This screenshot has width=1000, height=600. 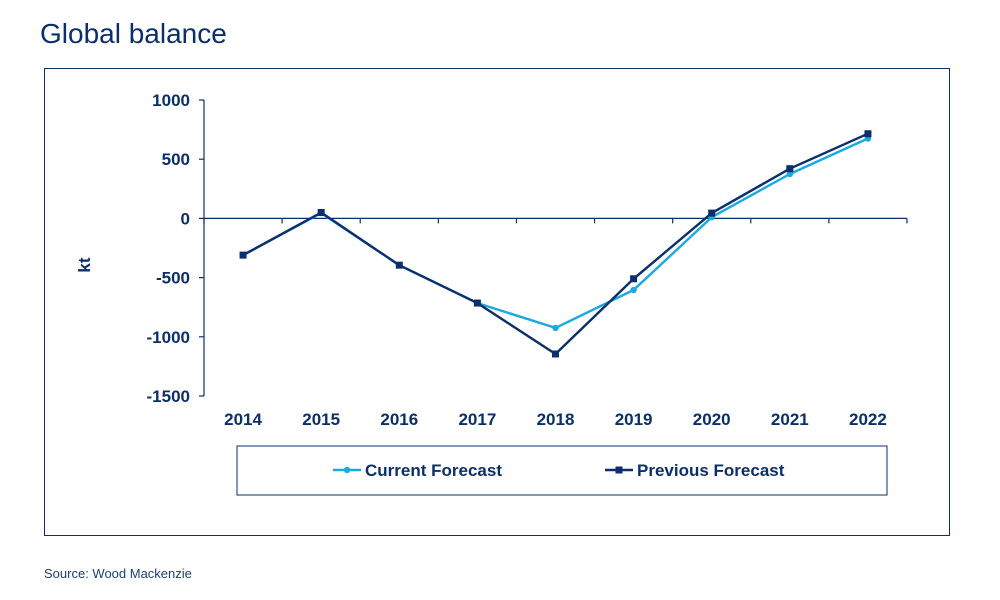 What do you see at coordinates (84, 264) in the screenshot?
I see `y-axis-label: kt` at bounding box center [84, 264].